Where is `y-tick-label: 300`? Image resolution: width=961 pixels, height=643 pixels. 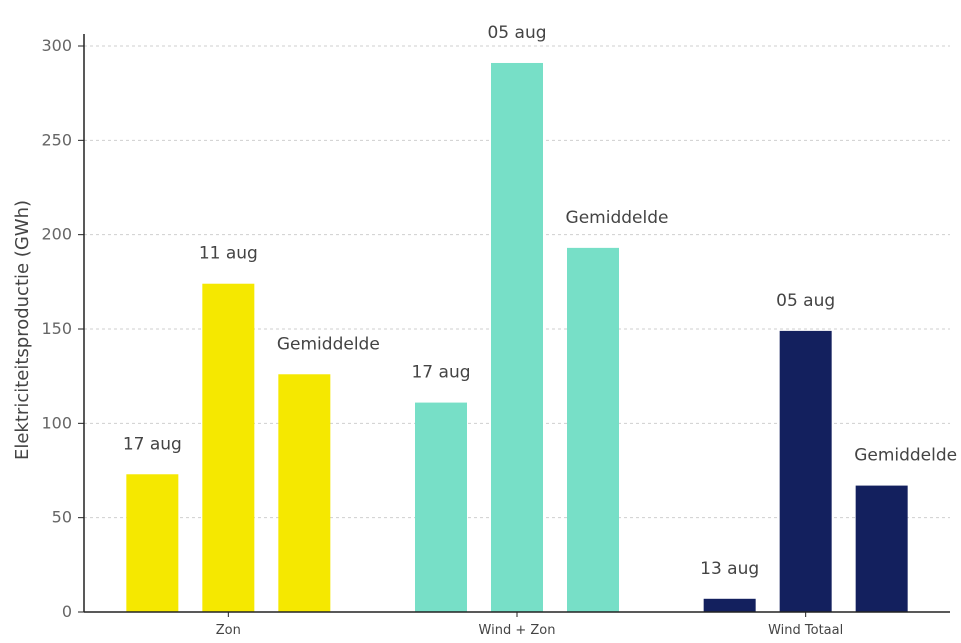 y-tick-label: 300 is located at coordinates (56, 45).